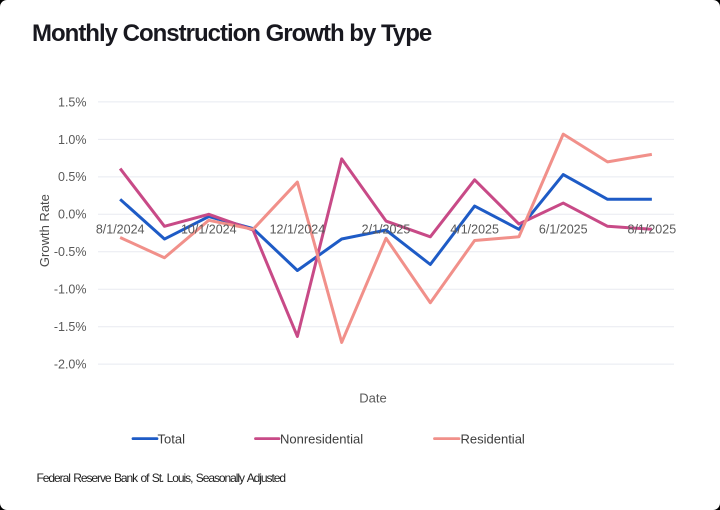 This screenshot has width=720, height=510. I want to click on svg-text: 0.0%, so click(72, 215).